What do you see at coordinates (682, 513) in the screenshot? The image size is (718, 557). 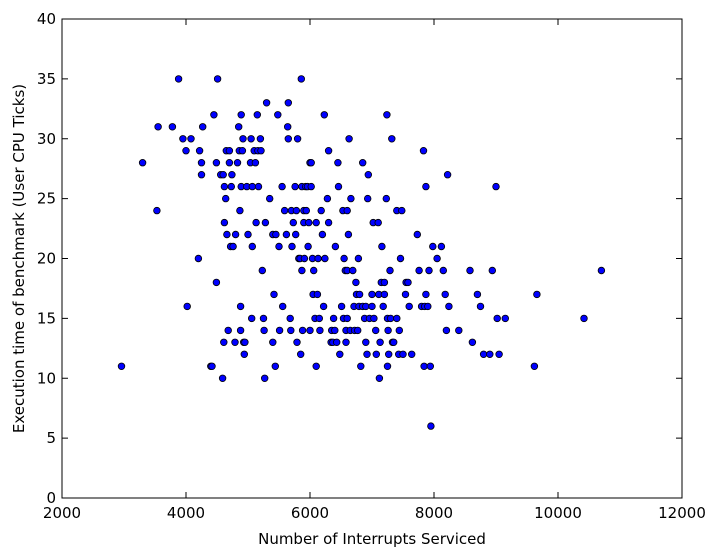 I see `x-tick-label: 12000` at bounding box center [682, 513].